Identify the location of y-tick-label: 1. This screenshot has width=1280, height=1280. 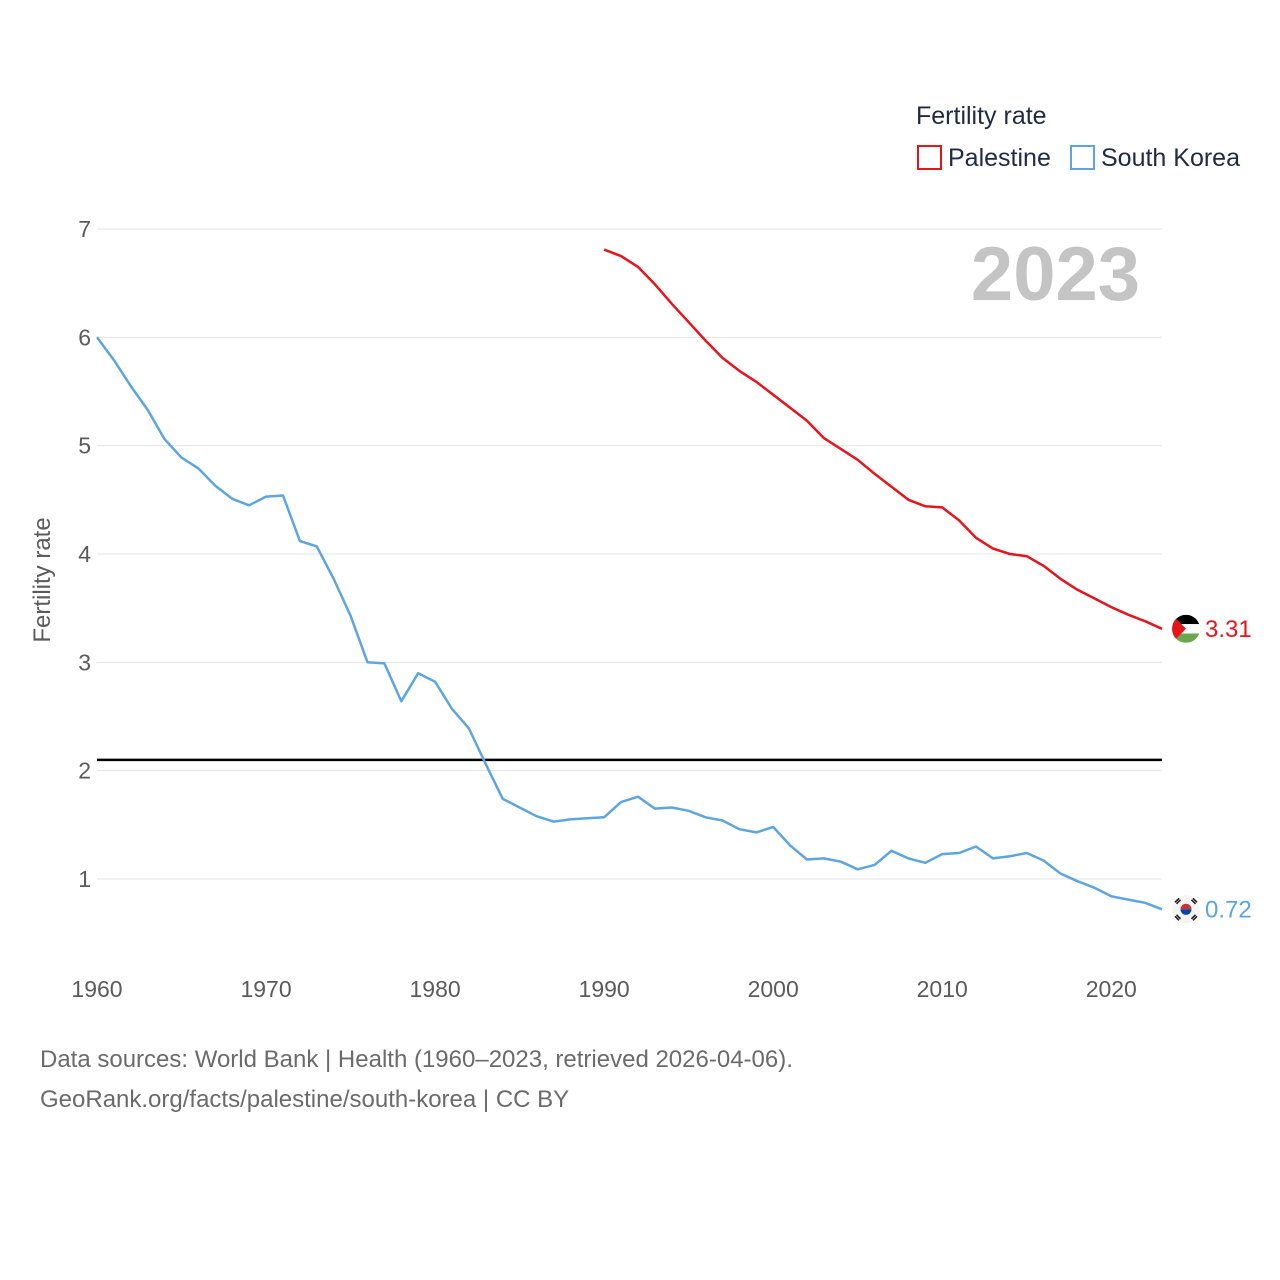
(84, 879).